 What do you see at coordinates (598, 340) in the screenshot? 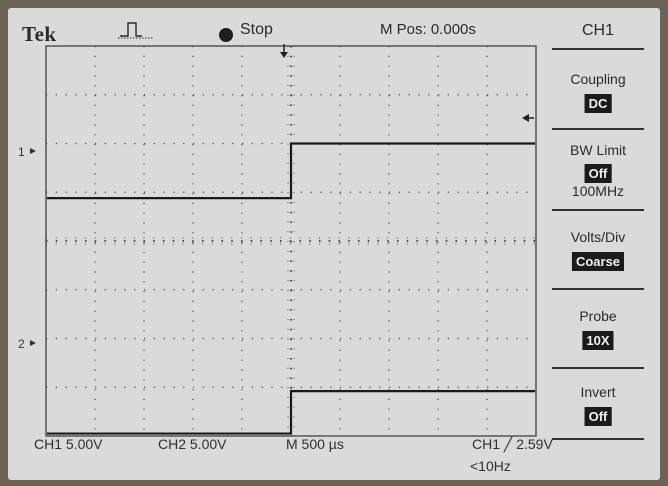
I see `probe-value: 10X` at bounding box center [598, 340].